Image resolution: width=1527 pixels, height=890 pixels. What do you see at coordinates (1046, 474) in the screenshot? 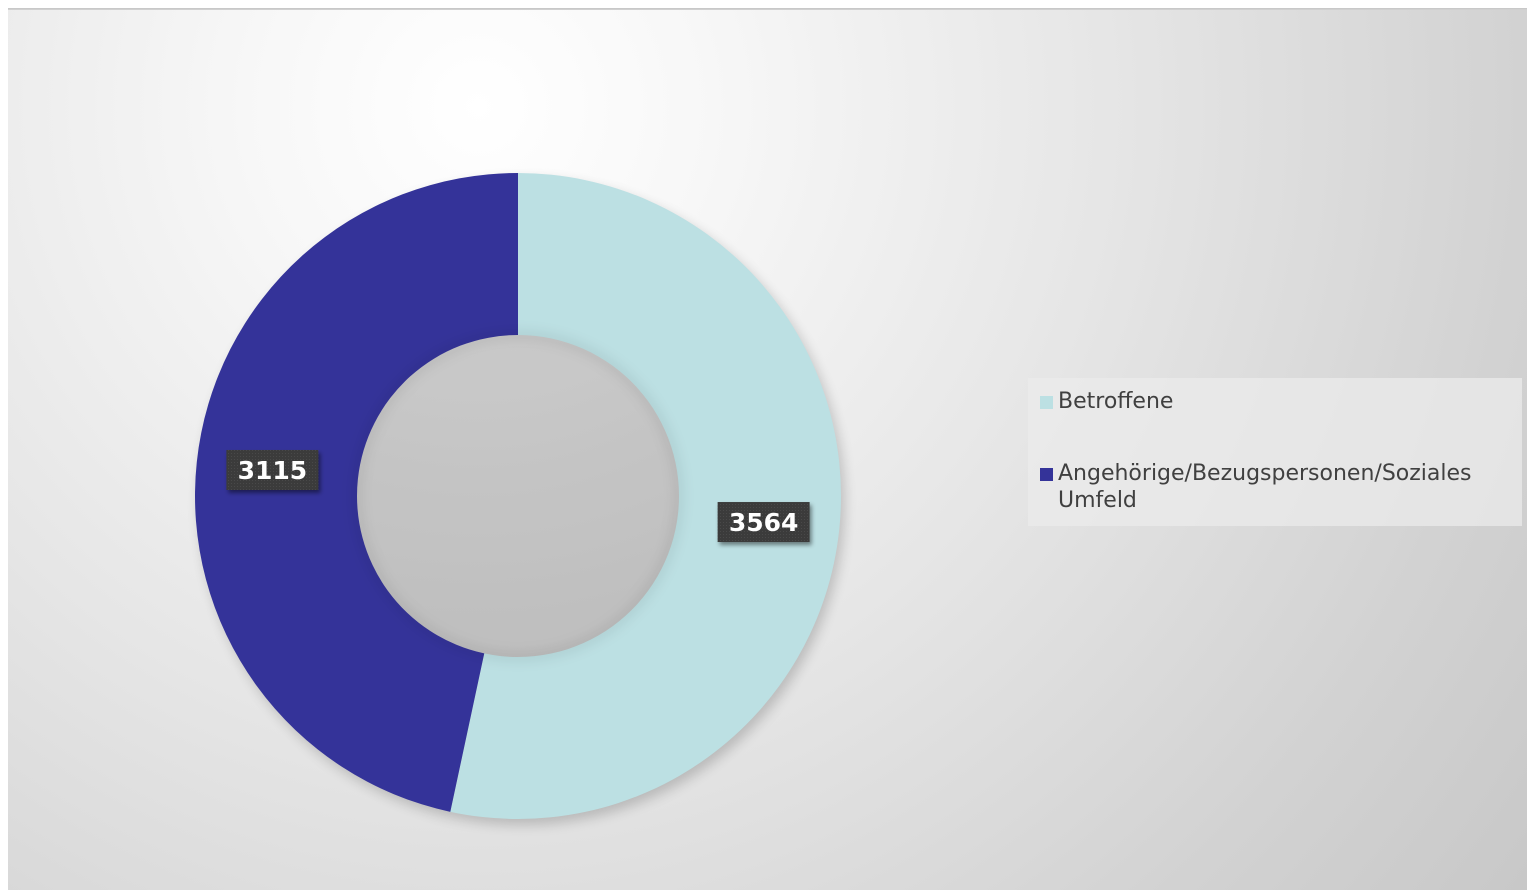
I see `legend-swatch-angehoerige` at bounding box center [1046, 474].